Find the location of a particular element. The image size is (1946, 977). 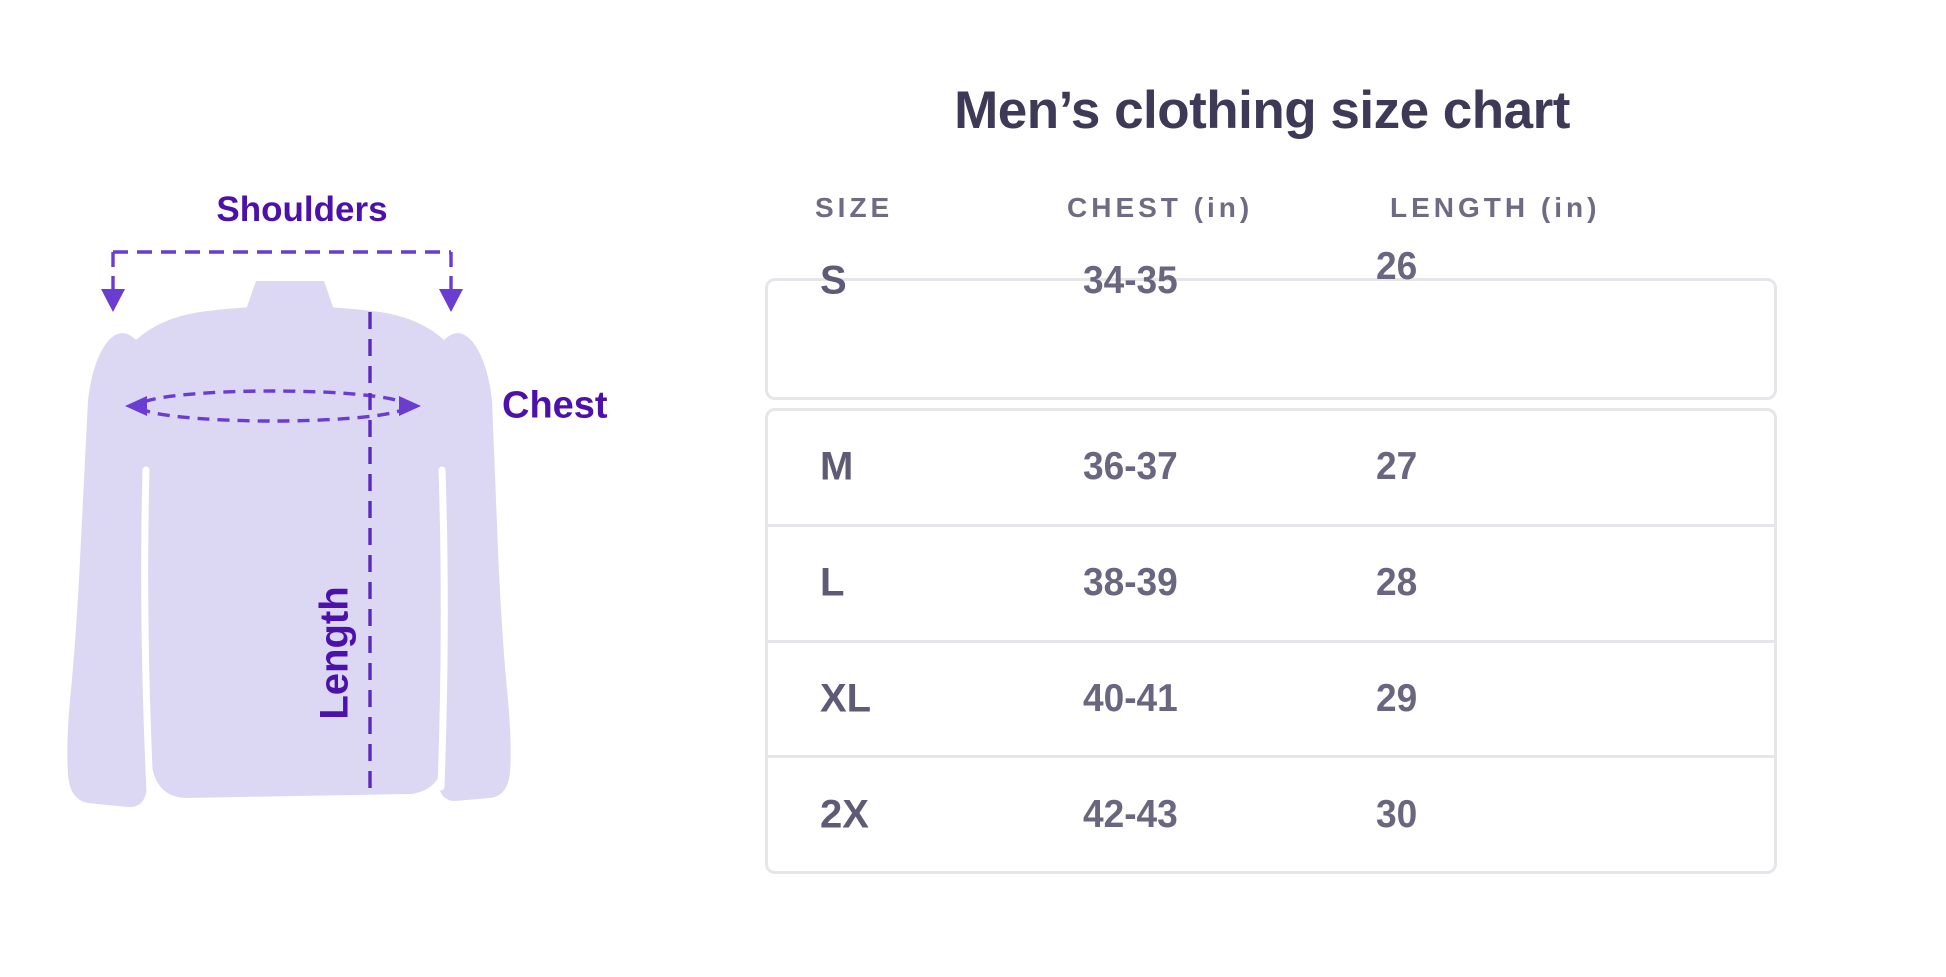

cell-length: 27 is located at coordinates (1397, 467).